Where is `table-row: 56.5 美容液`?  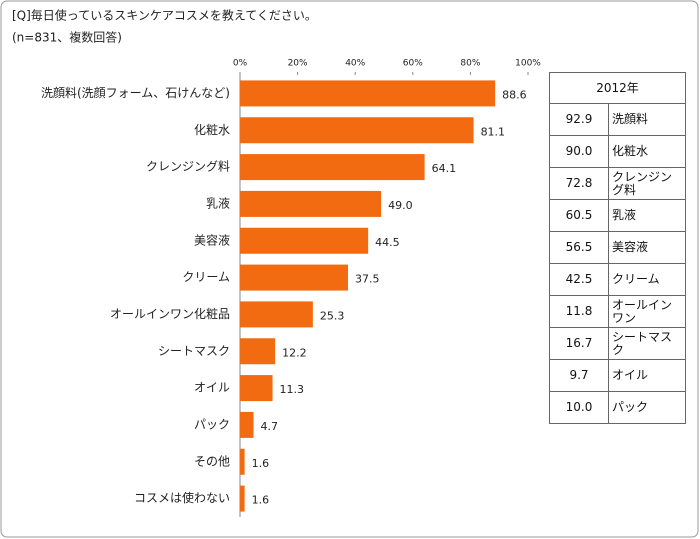 table-row: 56.5 美容液 is located at coordinates (617, 247).